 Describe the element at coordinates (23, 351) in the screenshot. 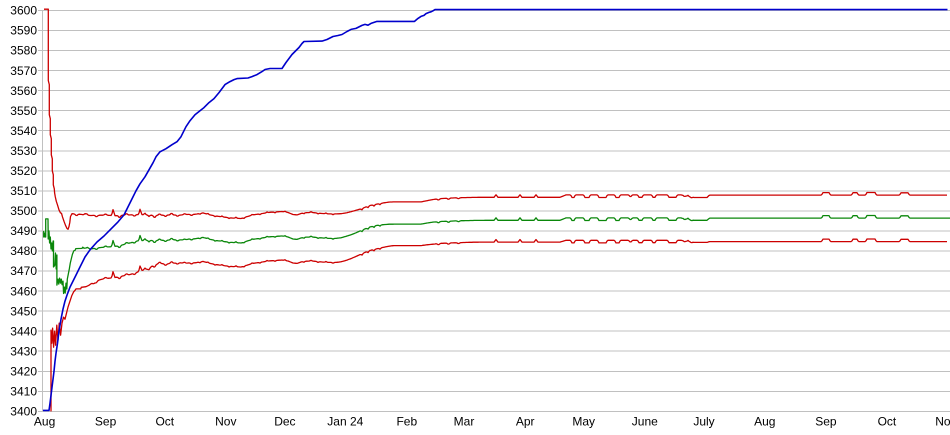

I see `svg-text: 3430` at that location.